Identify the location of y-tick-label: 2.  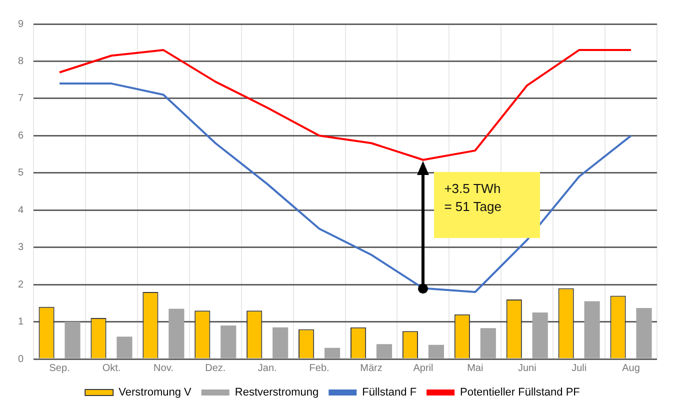
(21, 284).